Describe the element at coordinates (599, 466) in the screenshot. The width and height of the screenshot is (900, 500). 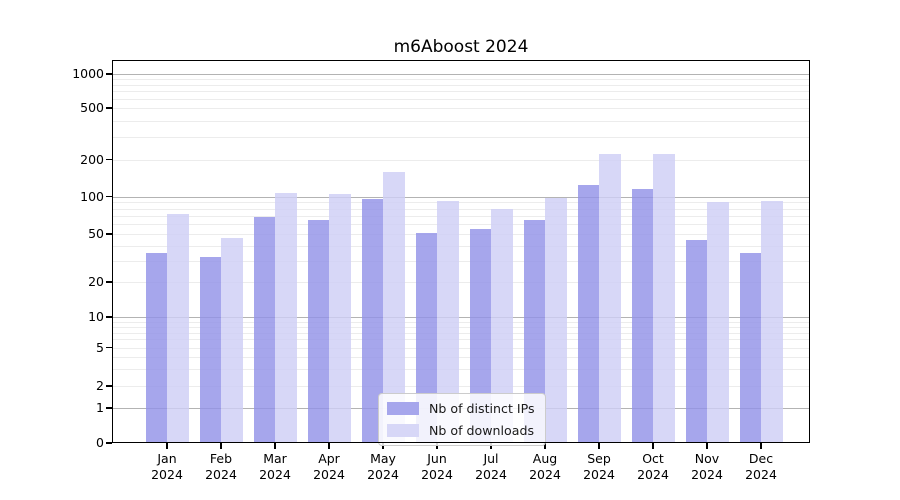
I see `x-tick-label-sep: Sep 2024` at that location.